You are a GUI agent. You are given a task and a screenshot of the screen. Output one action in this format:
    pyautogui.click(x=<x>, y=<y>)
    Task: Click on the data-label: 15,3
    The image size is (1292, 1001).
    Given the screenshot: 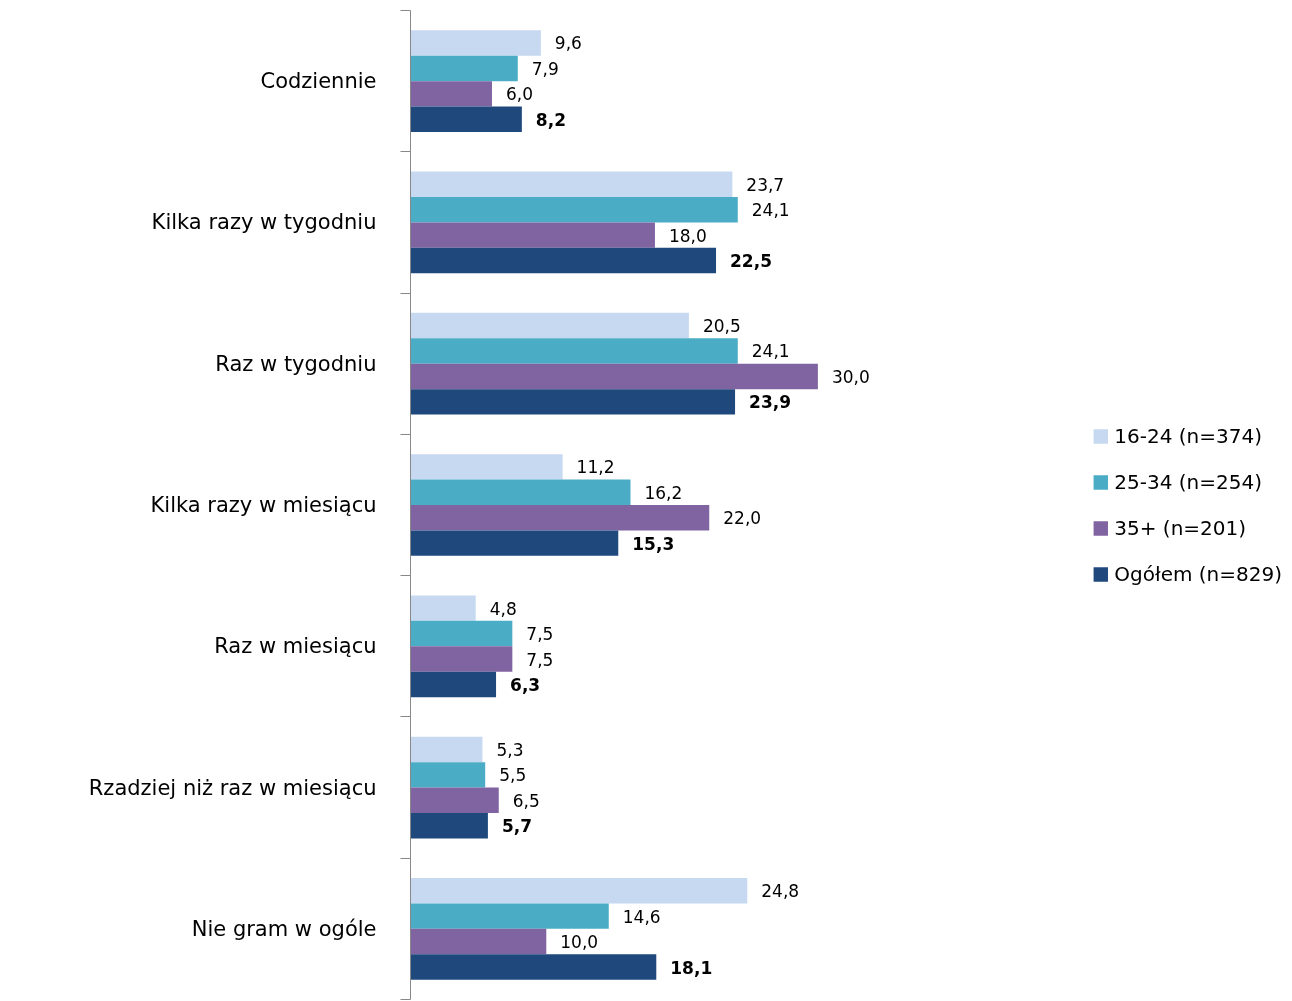 What is the action you would take?
    pyautogui.click(x=653, y=543)
    